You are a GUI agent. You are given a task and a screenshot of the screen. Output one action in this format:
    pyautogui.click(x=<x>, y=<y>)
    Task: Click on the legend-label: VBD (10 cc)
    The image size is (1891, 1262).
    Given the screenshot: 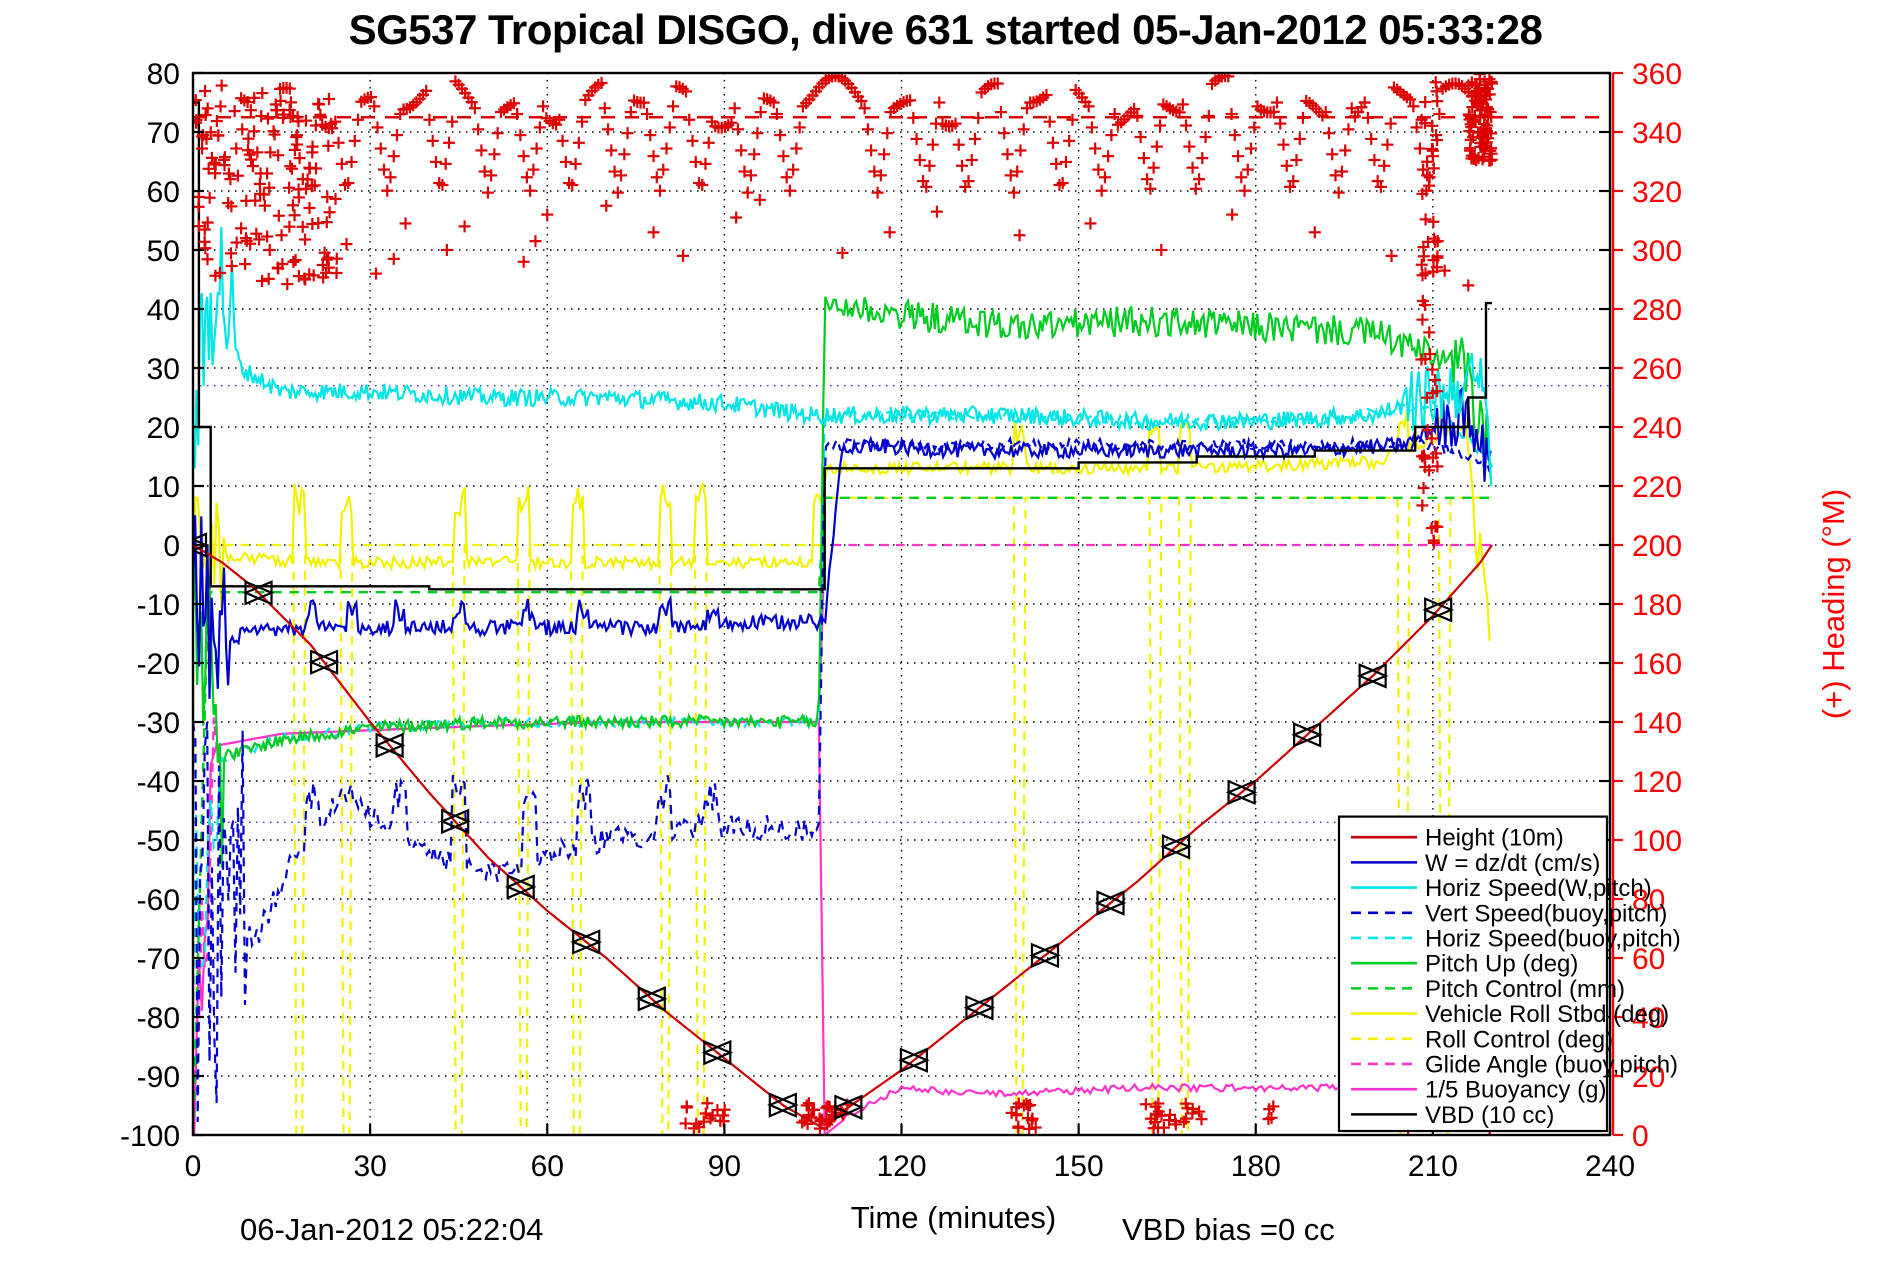 What is the action you would take?
    pyautogui.click(x=1489, y=1115)
    